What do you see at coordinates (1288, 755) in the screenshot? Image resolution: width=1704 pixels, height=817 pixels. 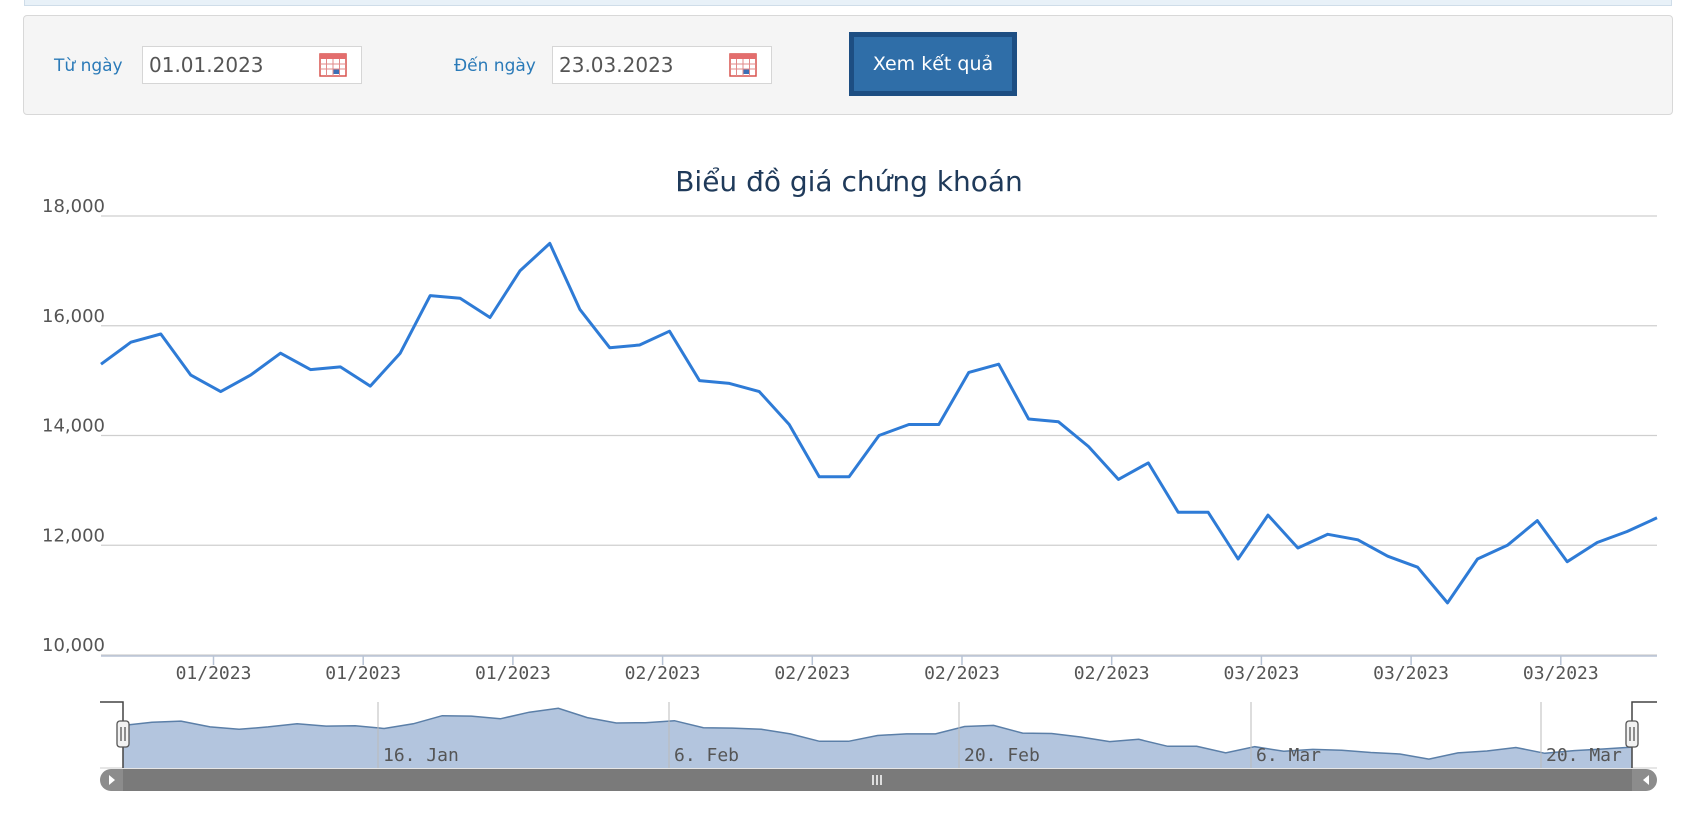 I see `navigator-label: 6. Mar` at bounding box center [1288, 755].